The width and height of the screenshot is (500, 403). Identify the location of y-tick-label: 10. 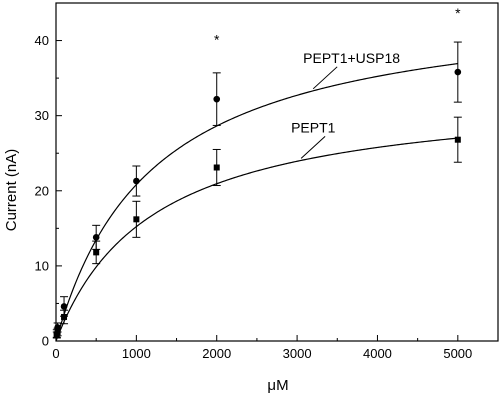
(42, 265).